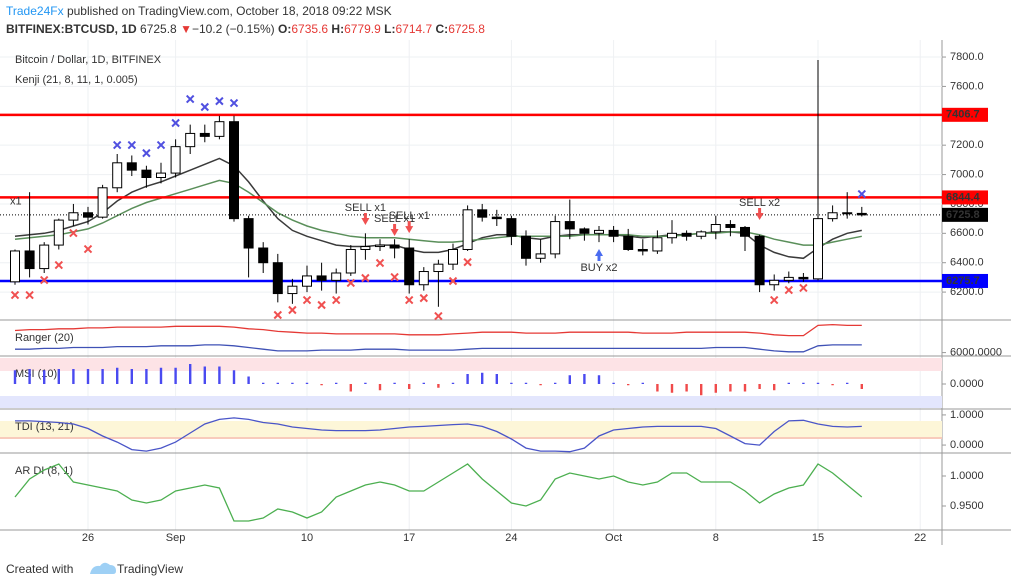  I want to click on x-tick-label: 8, so click(716, 538).